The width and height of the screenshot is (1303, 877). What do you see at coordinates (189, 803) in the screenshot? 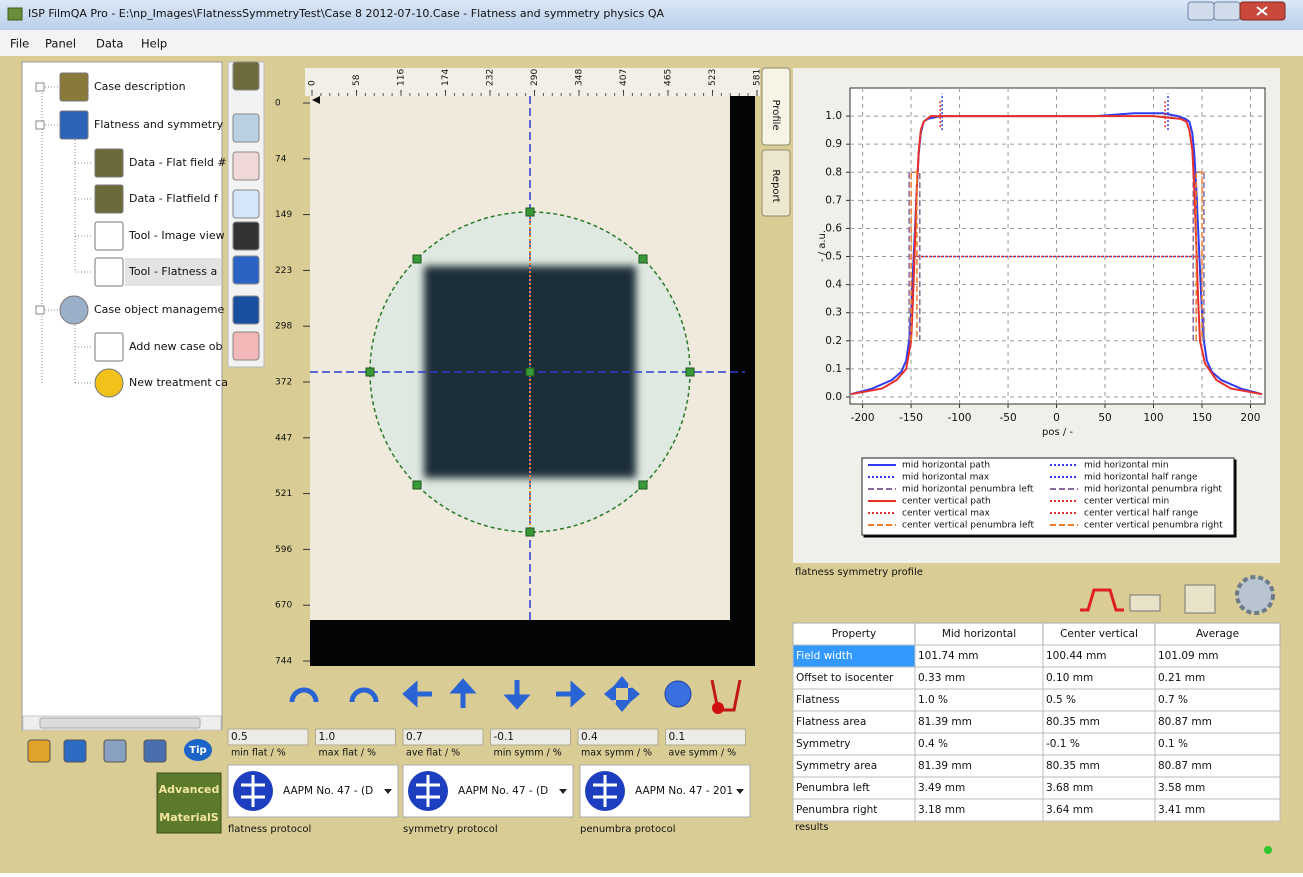
I see `logo` at bounding box center [189, 803].